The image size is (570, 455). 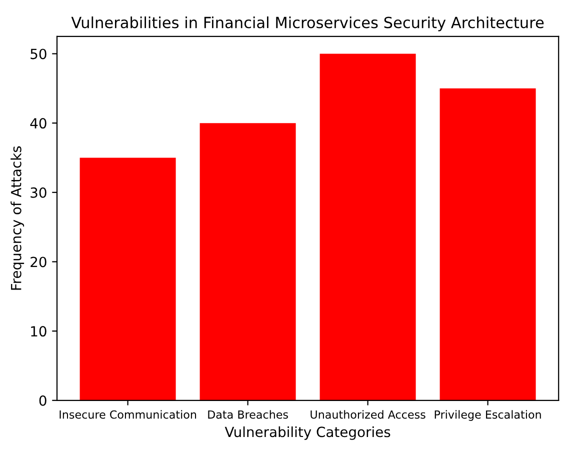 I want to click on chart-title: Vulnerabilities in Financial Microservices Security Architecture, so click(x=307, y=24).